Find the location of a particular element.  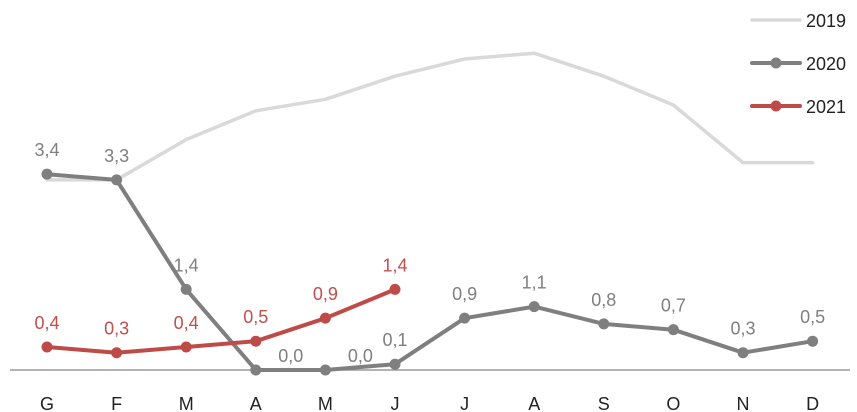

data-label-2021: 0,5 is located at coordinates (255, 317).